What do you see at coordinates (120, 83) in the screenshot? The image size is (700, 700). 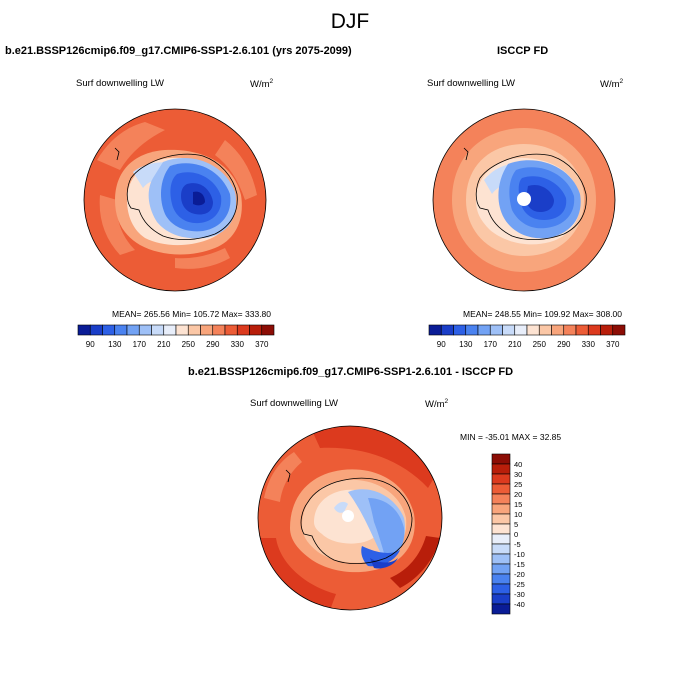 I see `panel1-variable-label: Surf downwelling LW` at bounding box center [120, 83].